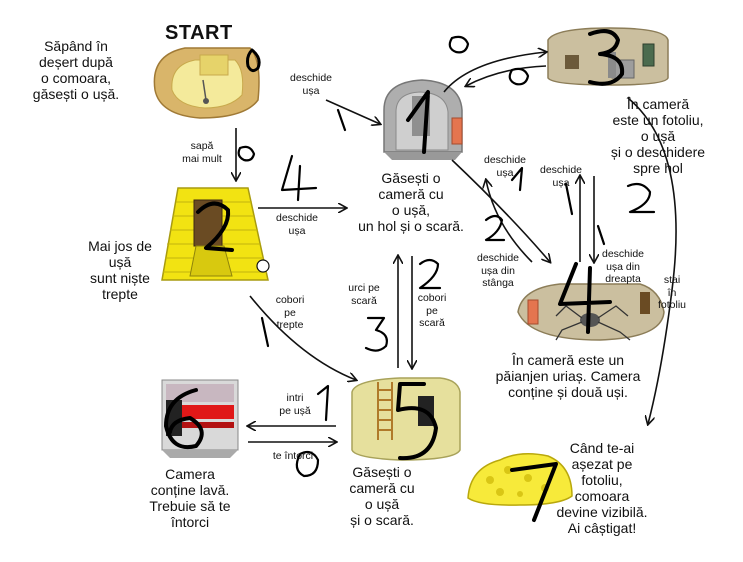 This screenshot has height=562, width=743. I want to click on edge-num-1f, so click(323, 403).